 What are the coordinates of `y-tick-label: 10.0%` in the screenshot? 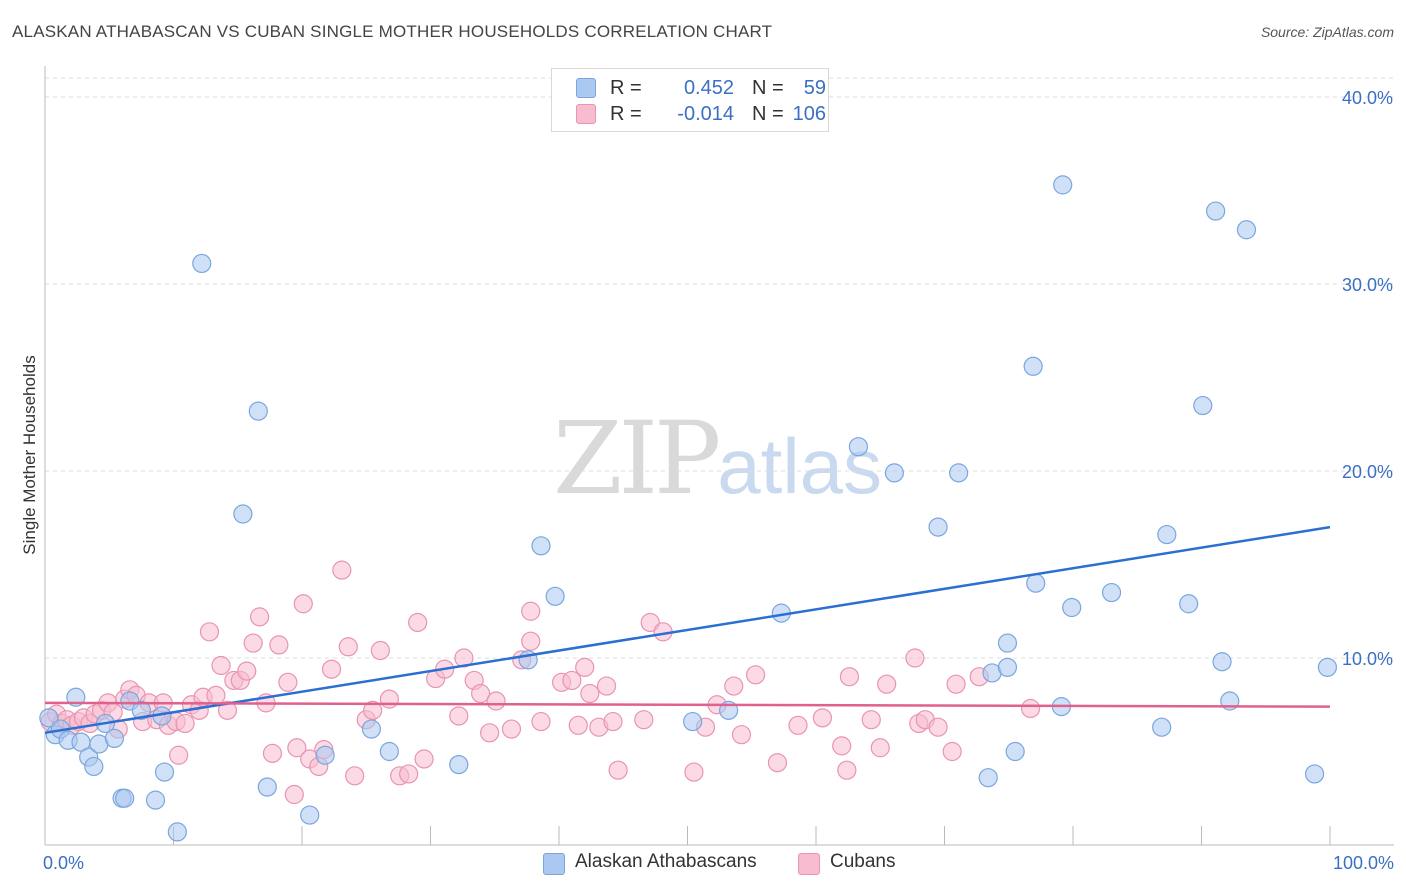 It's located at (1367, 659).